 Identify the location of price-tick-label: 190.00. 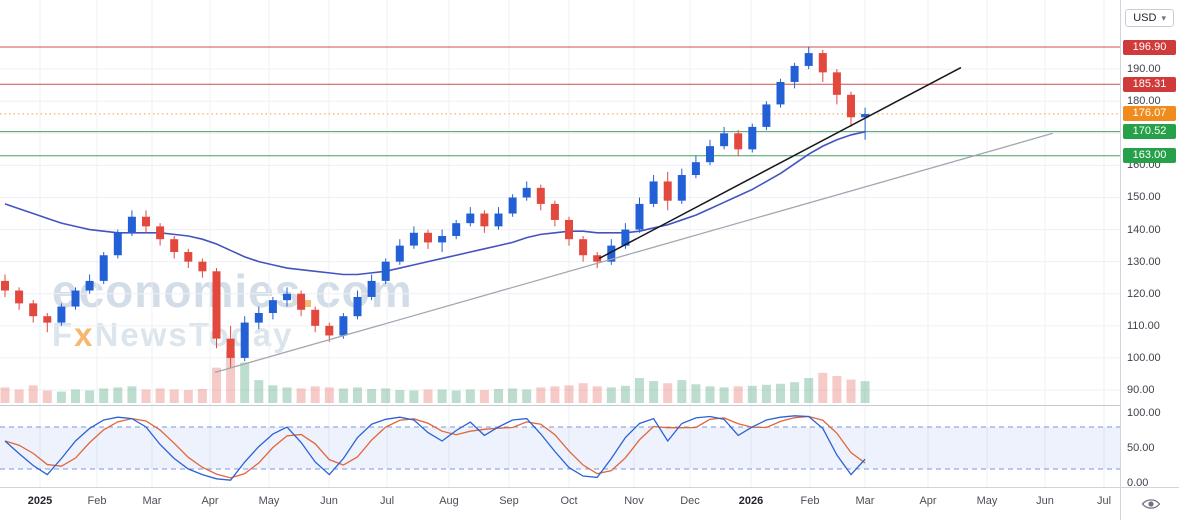
(1144, 69).